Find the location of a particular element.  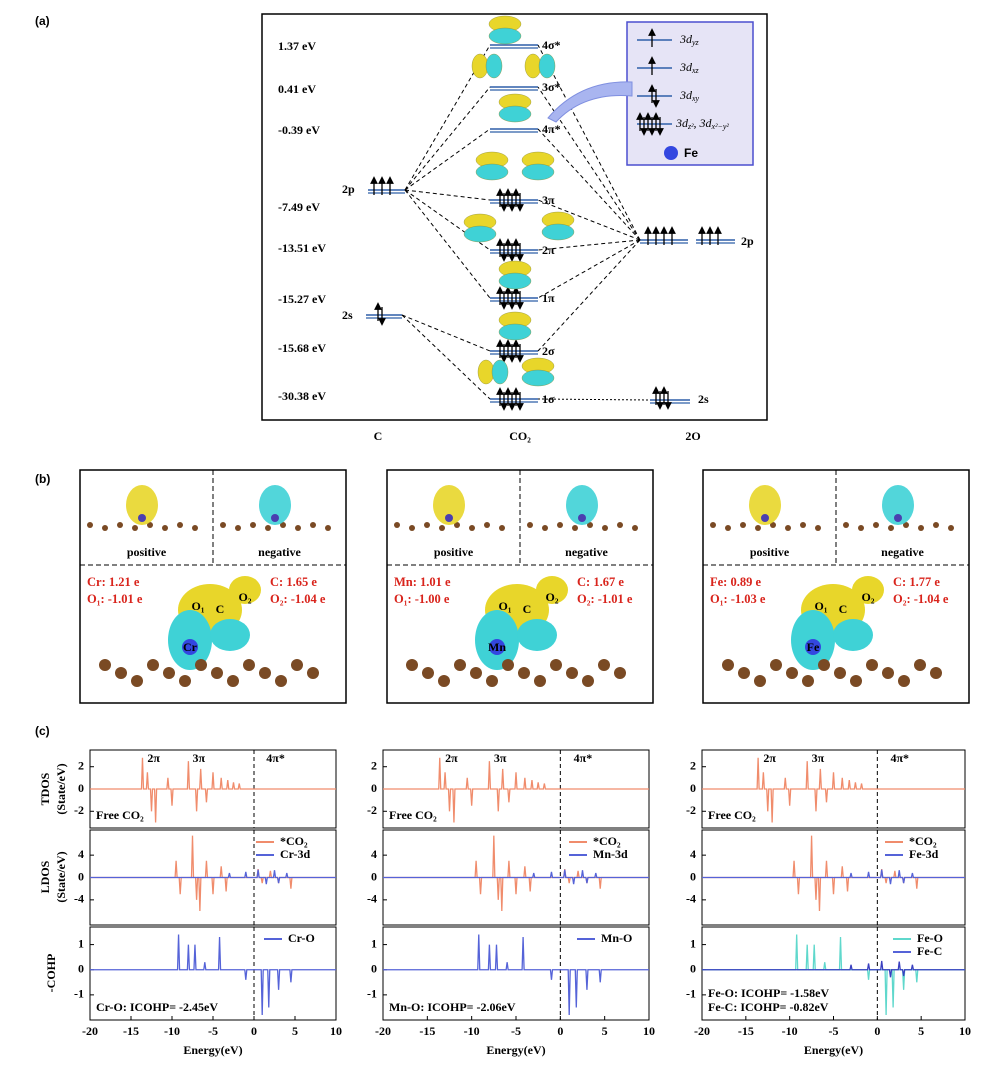

atom-label: C is located at coordinates (220, 609).